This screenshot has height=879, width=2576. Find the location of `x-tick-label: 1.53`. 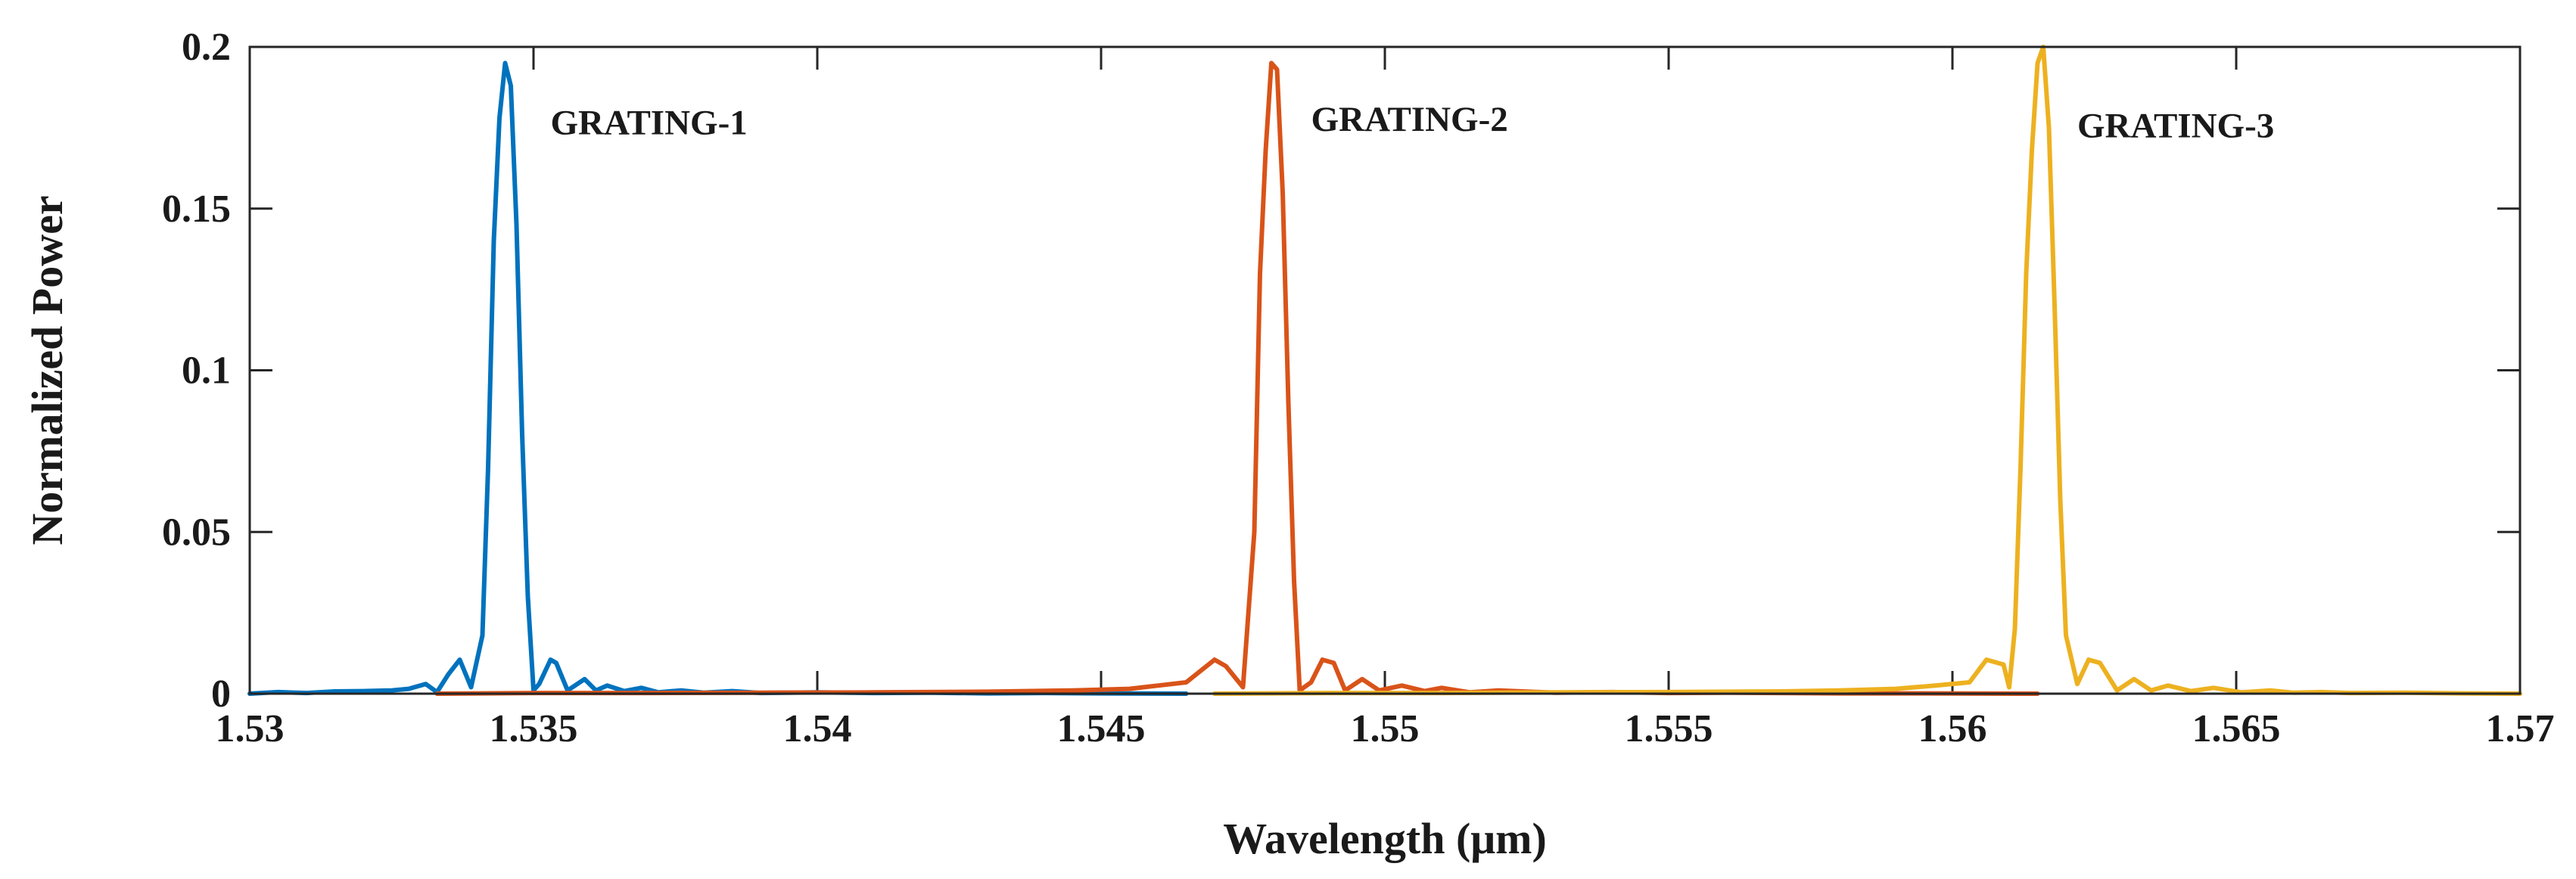

x-tick-label: 1.53 is located at coordinates (250, 728).